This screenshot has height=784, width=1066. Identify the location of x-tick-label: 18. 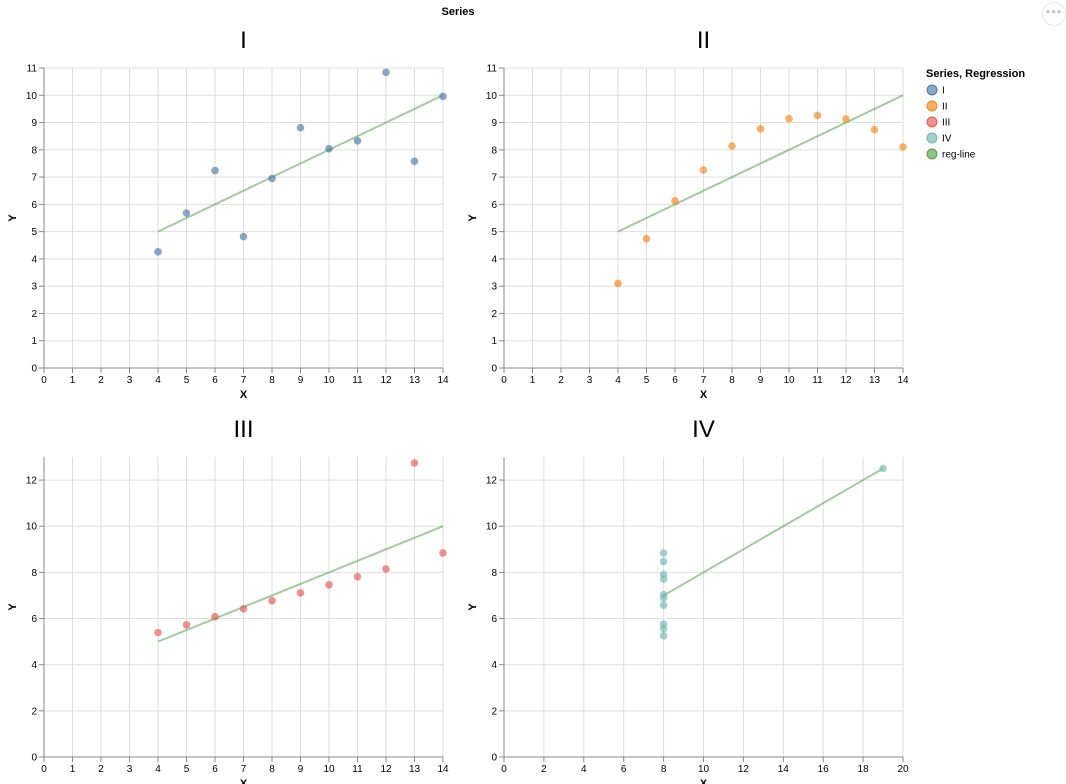
(864, 769).